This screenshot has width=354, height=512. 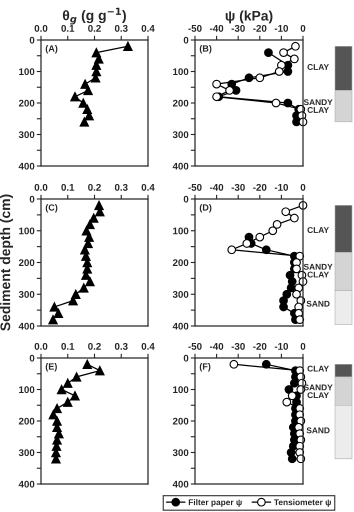 What do you see at coordinates (206, 208) in the screenshot?
I see `annotation: (D)` at bounding box center [206, 208].